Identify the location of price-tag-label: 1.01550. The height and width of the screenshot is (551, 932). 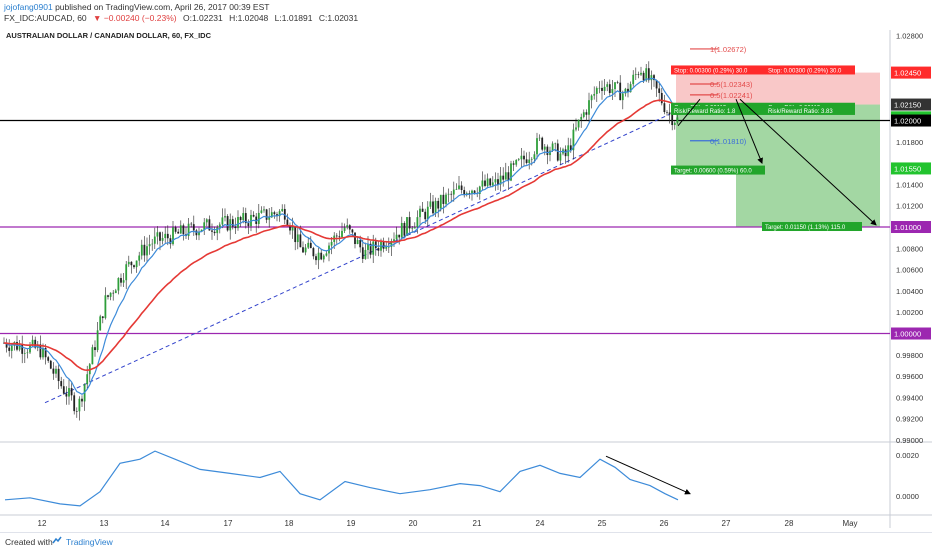
(907, 168).